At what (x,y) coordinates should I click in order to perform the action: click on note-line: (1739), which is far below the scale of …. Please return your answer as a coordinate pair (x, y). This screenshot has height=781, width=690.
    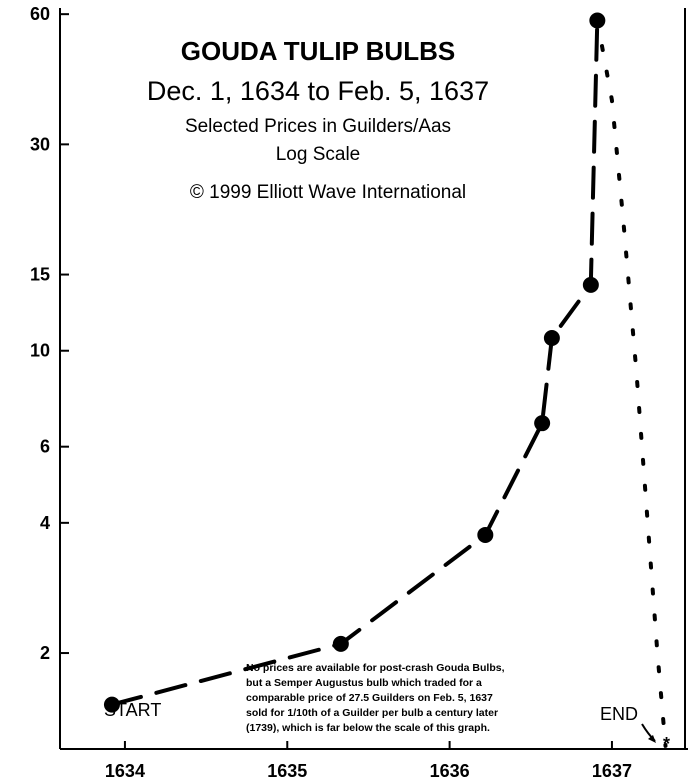
    Looking at the image, I should click on (368, 728).